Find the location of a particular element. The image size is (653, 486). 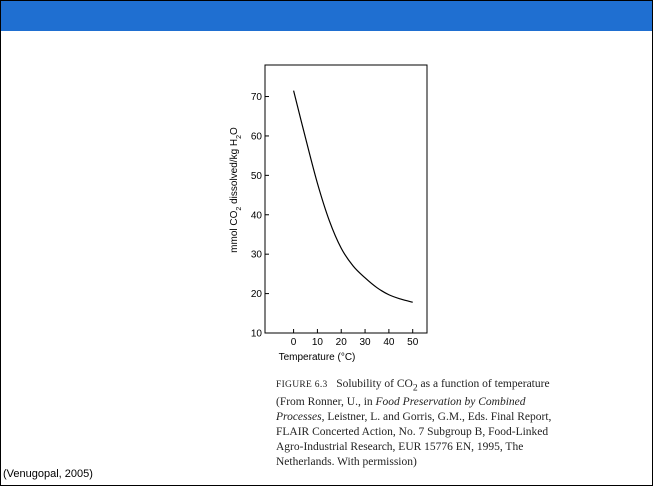

plot-frame is located at coordinates (346, 199).